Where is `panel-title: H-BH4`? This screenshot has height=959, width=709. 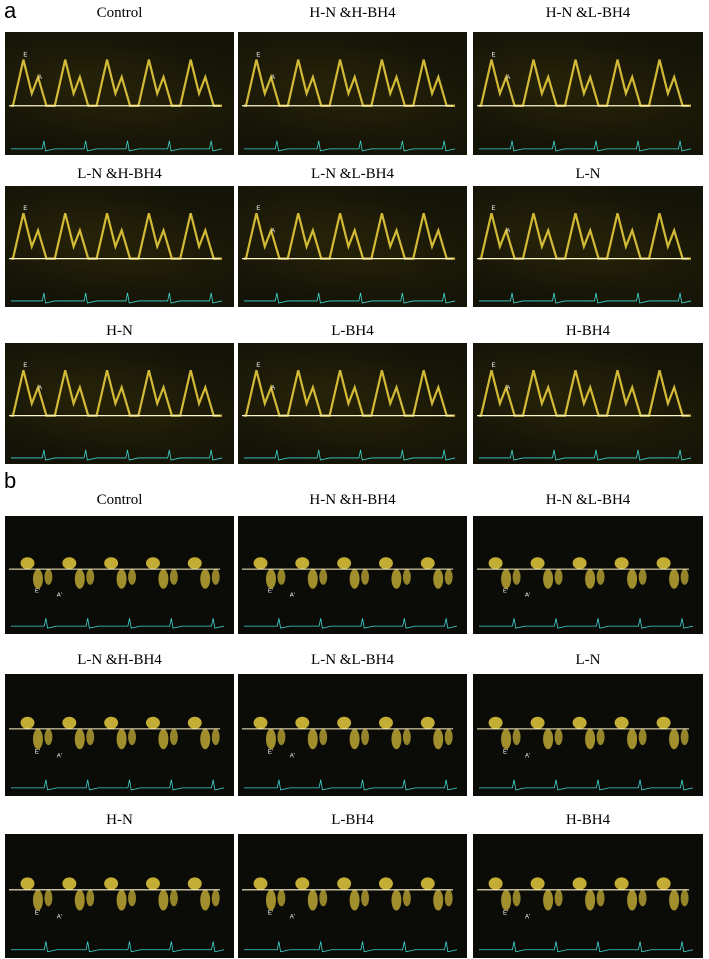
panel-title: H-BH4 is located at coordinates (588, 820).